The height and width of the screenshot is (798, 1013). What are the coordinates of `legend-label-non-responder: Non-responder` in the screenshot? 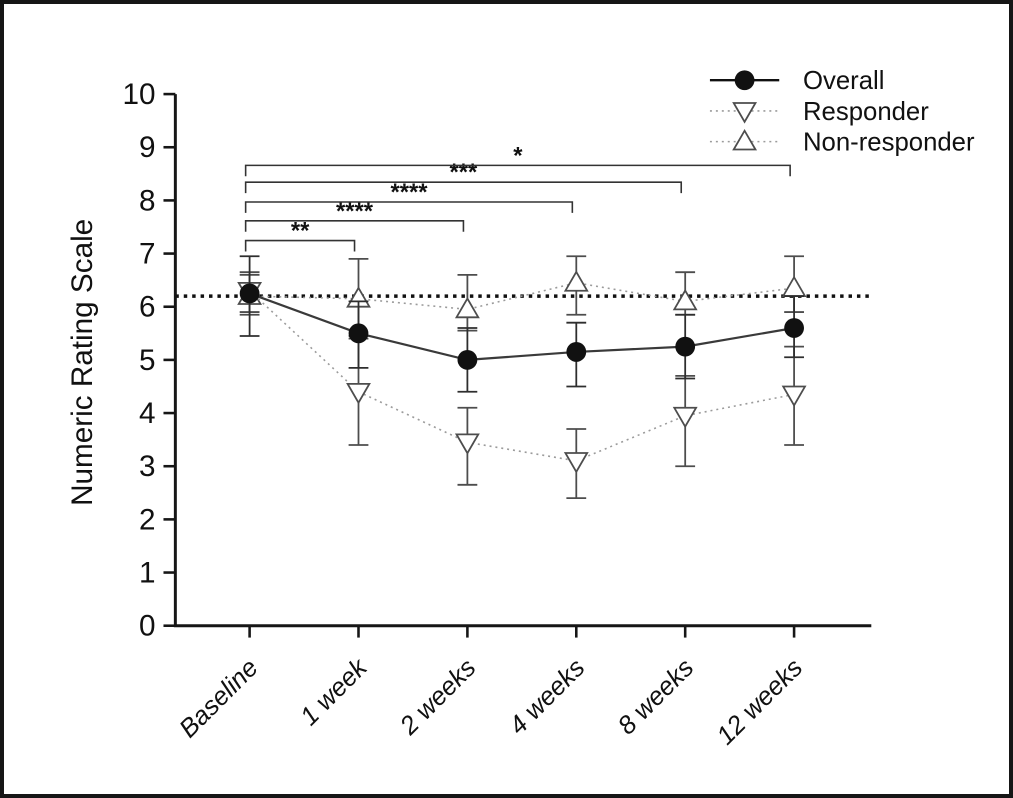 It's located at (889, 143).